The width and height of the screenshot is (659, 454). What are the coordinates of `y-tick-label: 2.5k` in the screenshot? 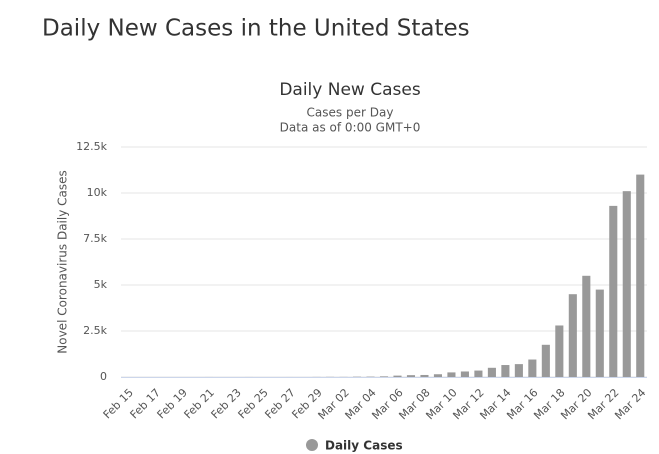 It's located at (95, 330).